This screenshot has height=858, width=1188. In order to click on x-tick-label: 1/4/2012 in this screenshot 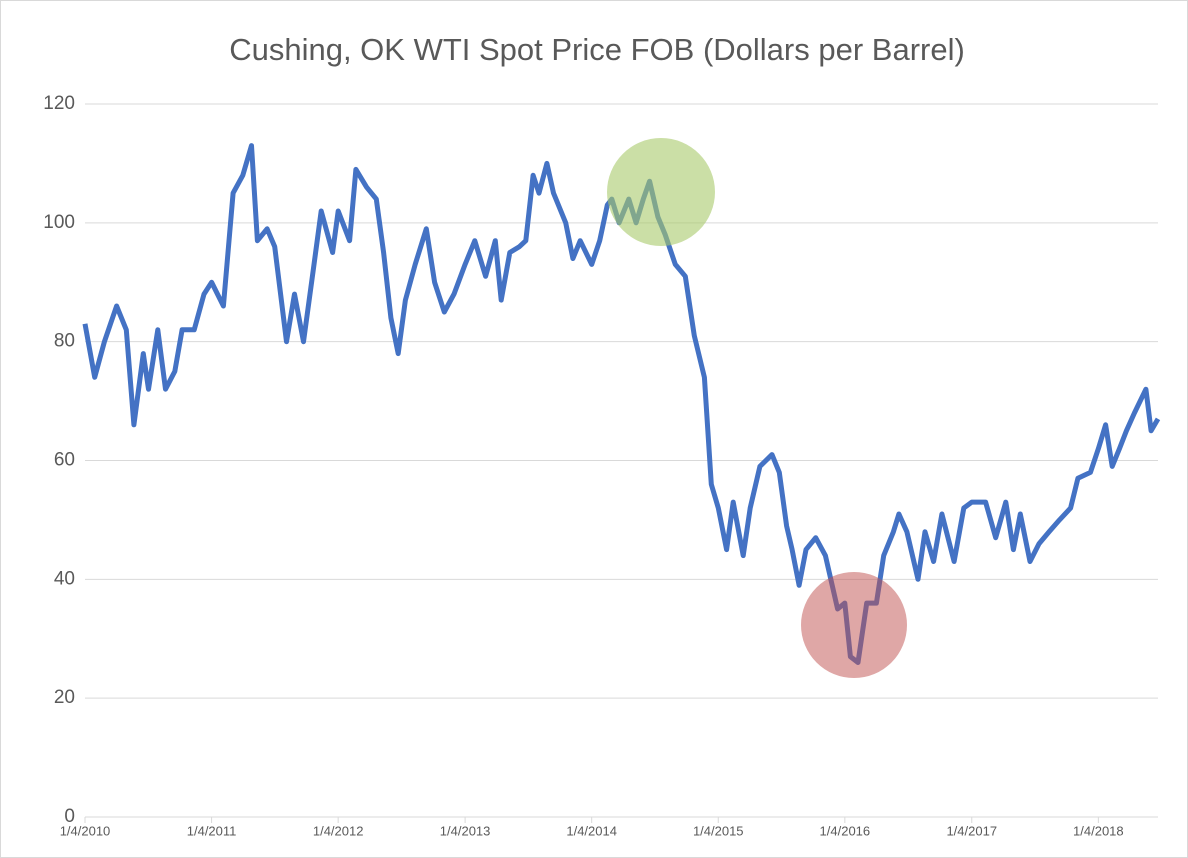, I will do `click(338, 830)`.